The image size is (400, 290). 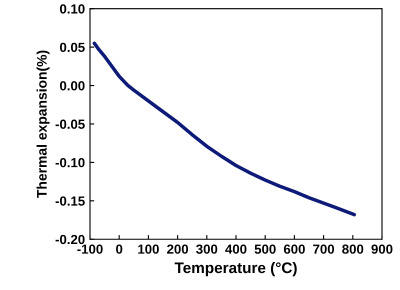 What do you see at coordinates (381, 249) in the screenshot?
I see `x-tick-label: 900` at bounding box center [381, 249].